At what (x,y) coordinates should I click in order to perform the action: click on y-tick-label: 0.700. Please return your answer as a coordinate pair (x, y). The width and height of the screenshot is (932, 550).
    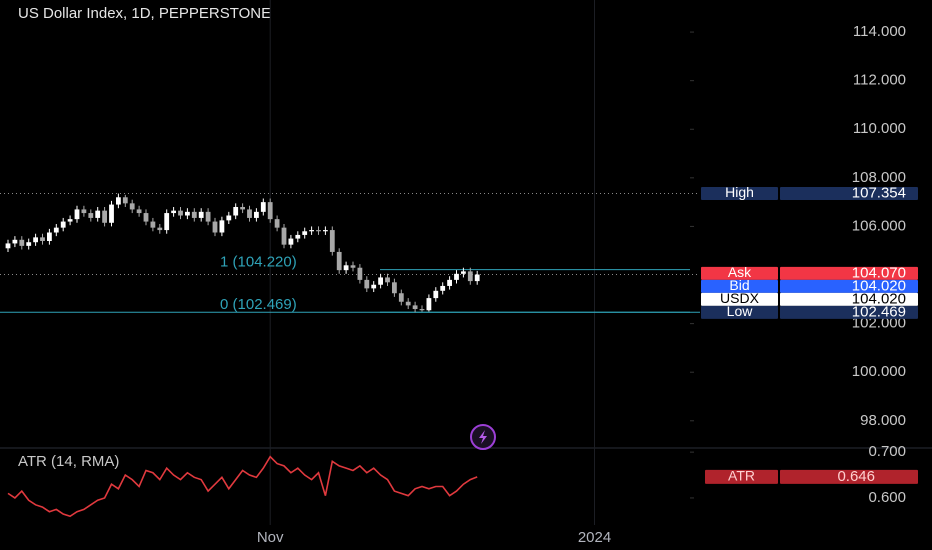
    Looking at the image, I should click on (887, 451).